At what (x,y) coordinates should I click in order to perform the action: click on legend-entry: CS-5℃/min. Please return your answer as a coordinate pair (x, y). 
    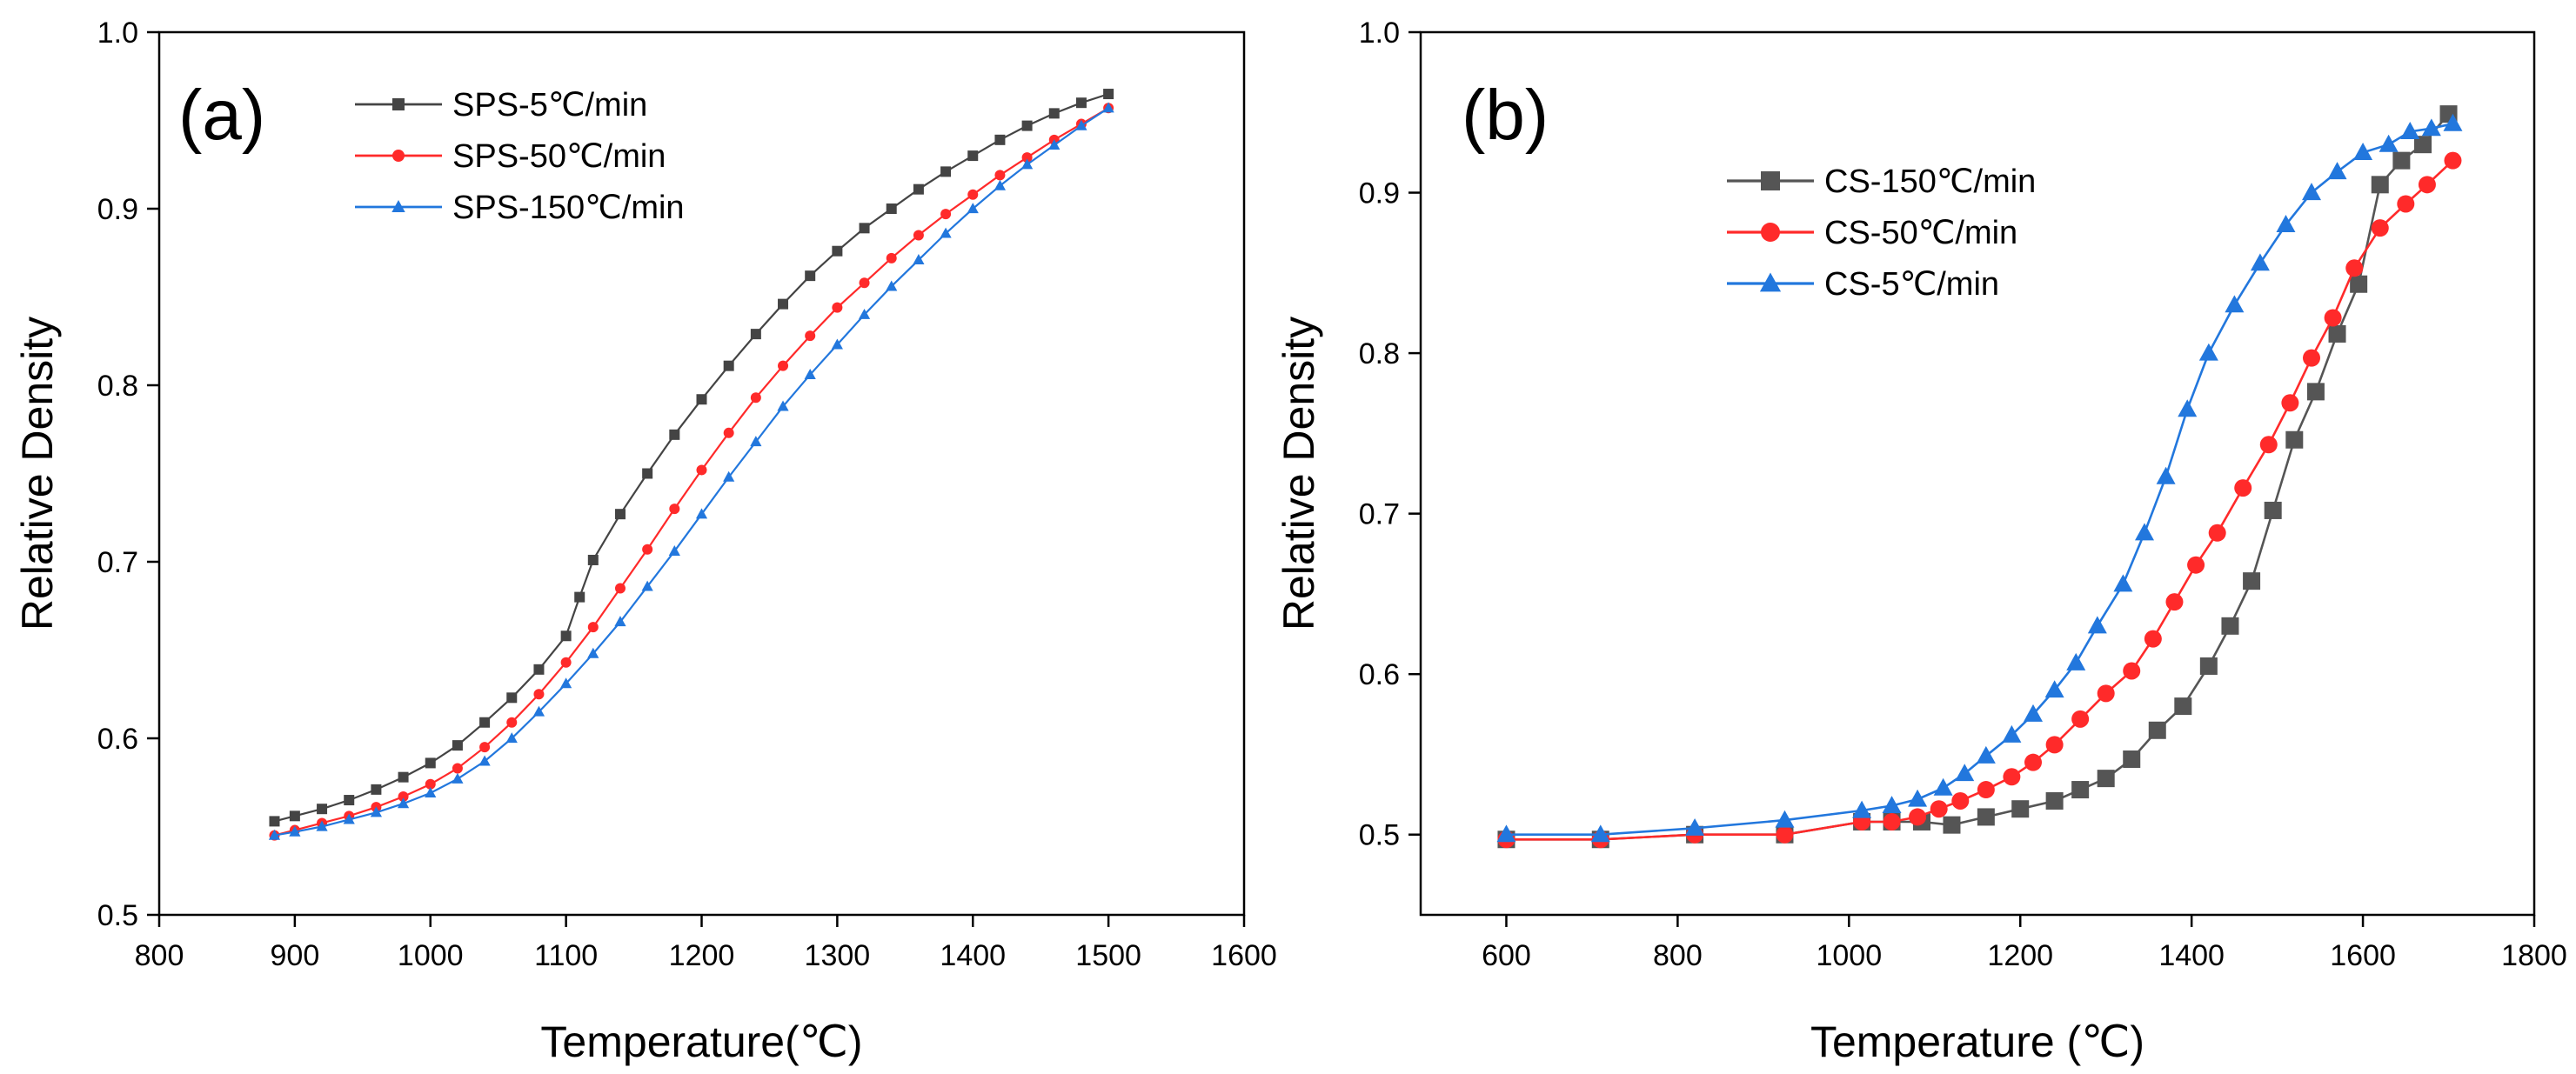
    Looking at the image, I should click on (1911, 284).